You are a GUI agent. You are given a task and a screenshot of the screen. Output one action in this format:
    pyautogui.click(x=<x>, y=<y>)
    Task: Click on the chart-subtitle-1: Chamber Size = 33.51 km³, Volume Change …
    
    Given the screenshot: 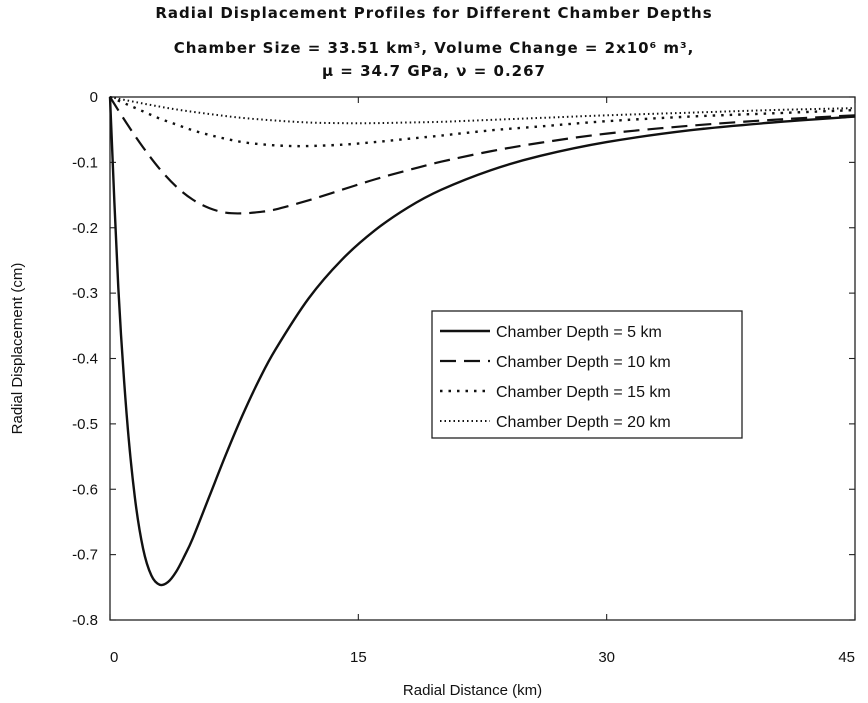 What is the action you would take?
    pyautogui.click(x=434, y=48)
    